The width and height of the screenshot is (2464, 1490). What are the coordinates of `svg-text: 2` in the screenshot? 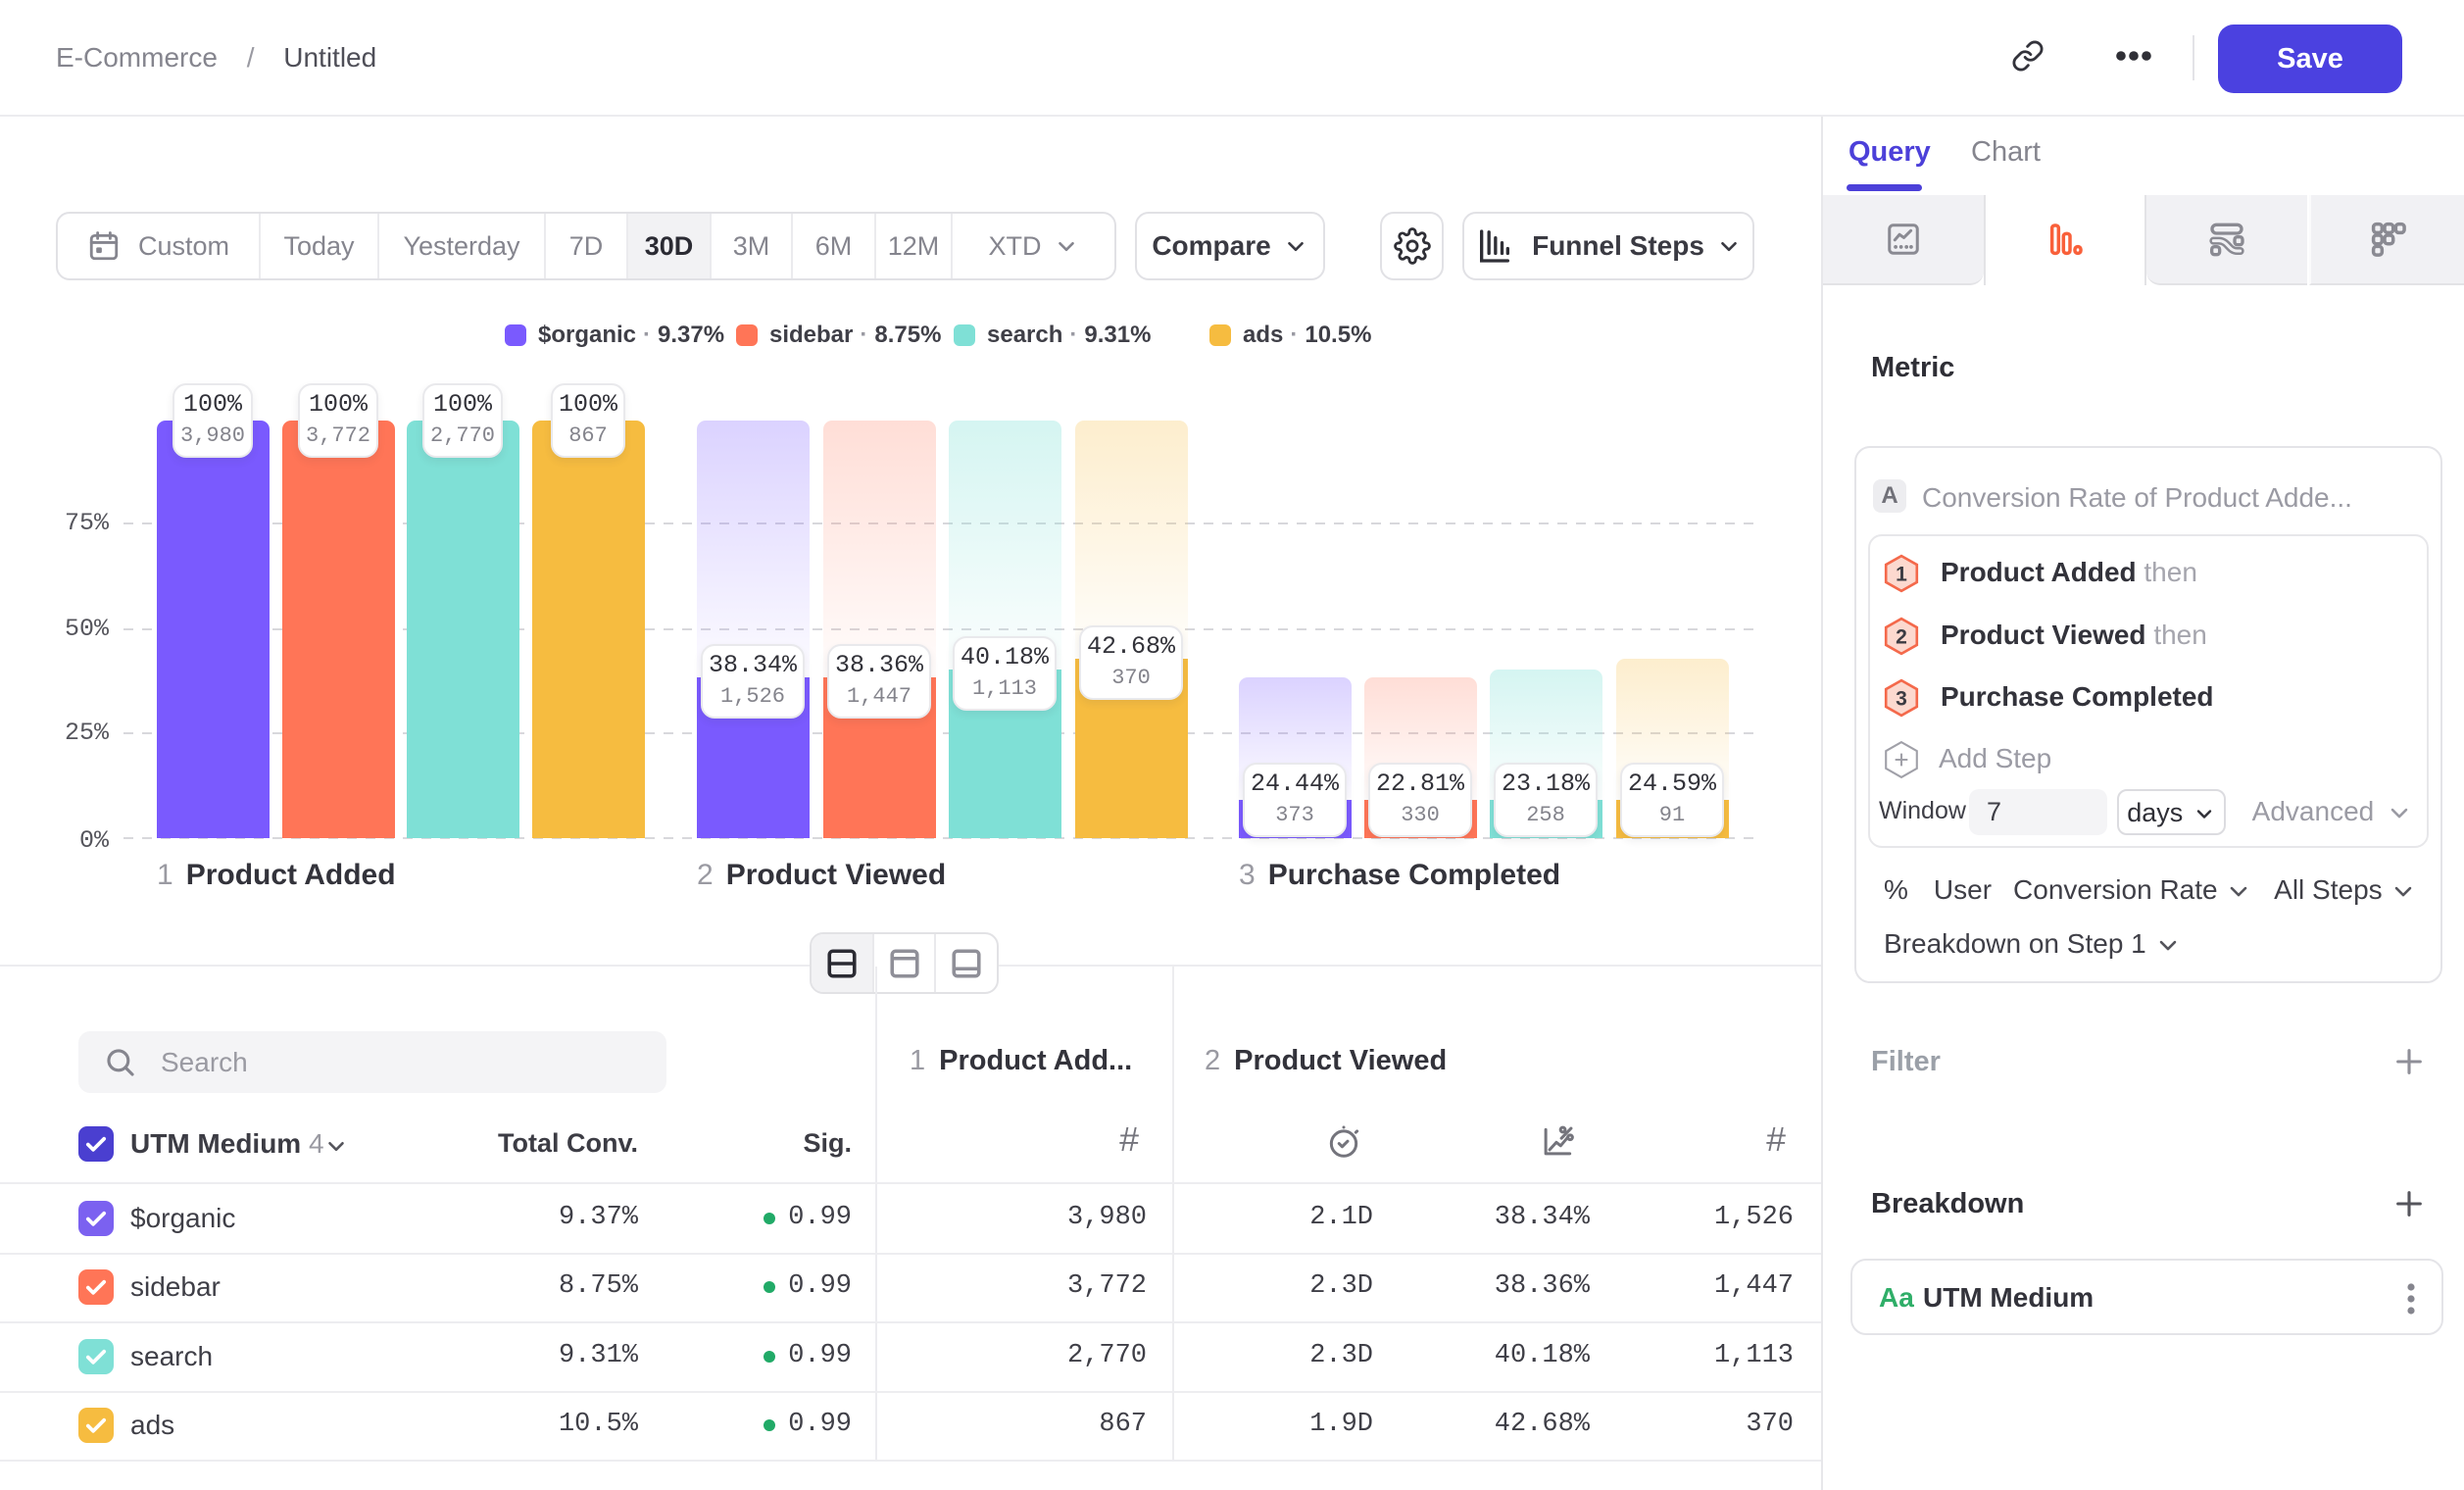 It's located at (1902, 636).